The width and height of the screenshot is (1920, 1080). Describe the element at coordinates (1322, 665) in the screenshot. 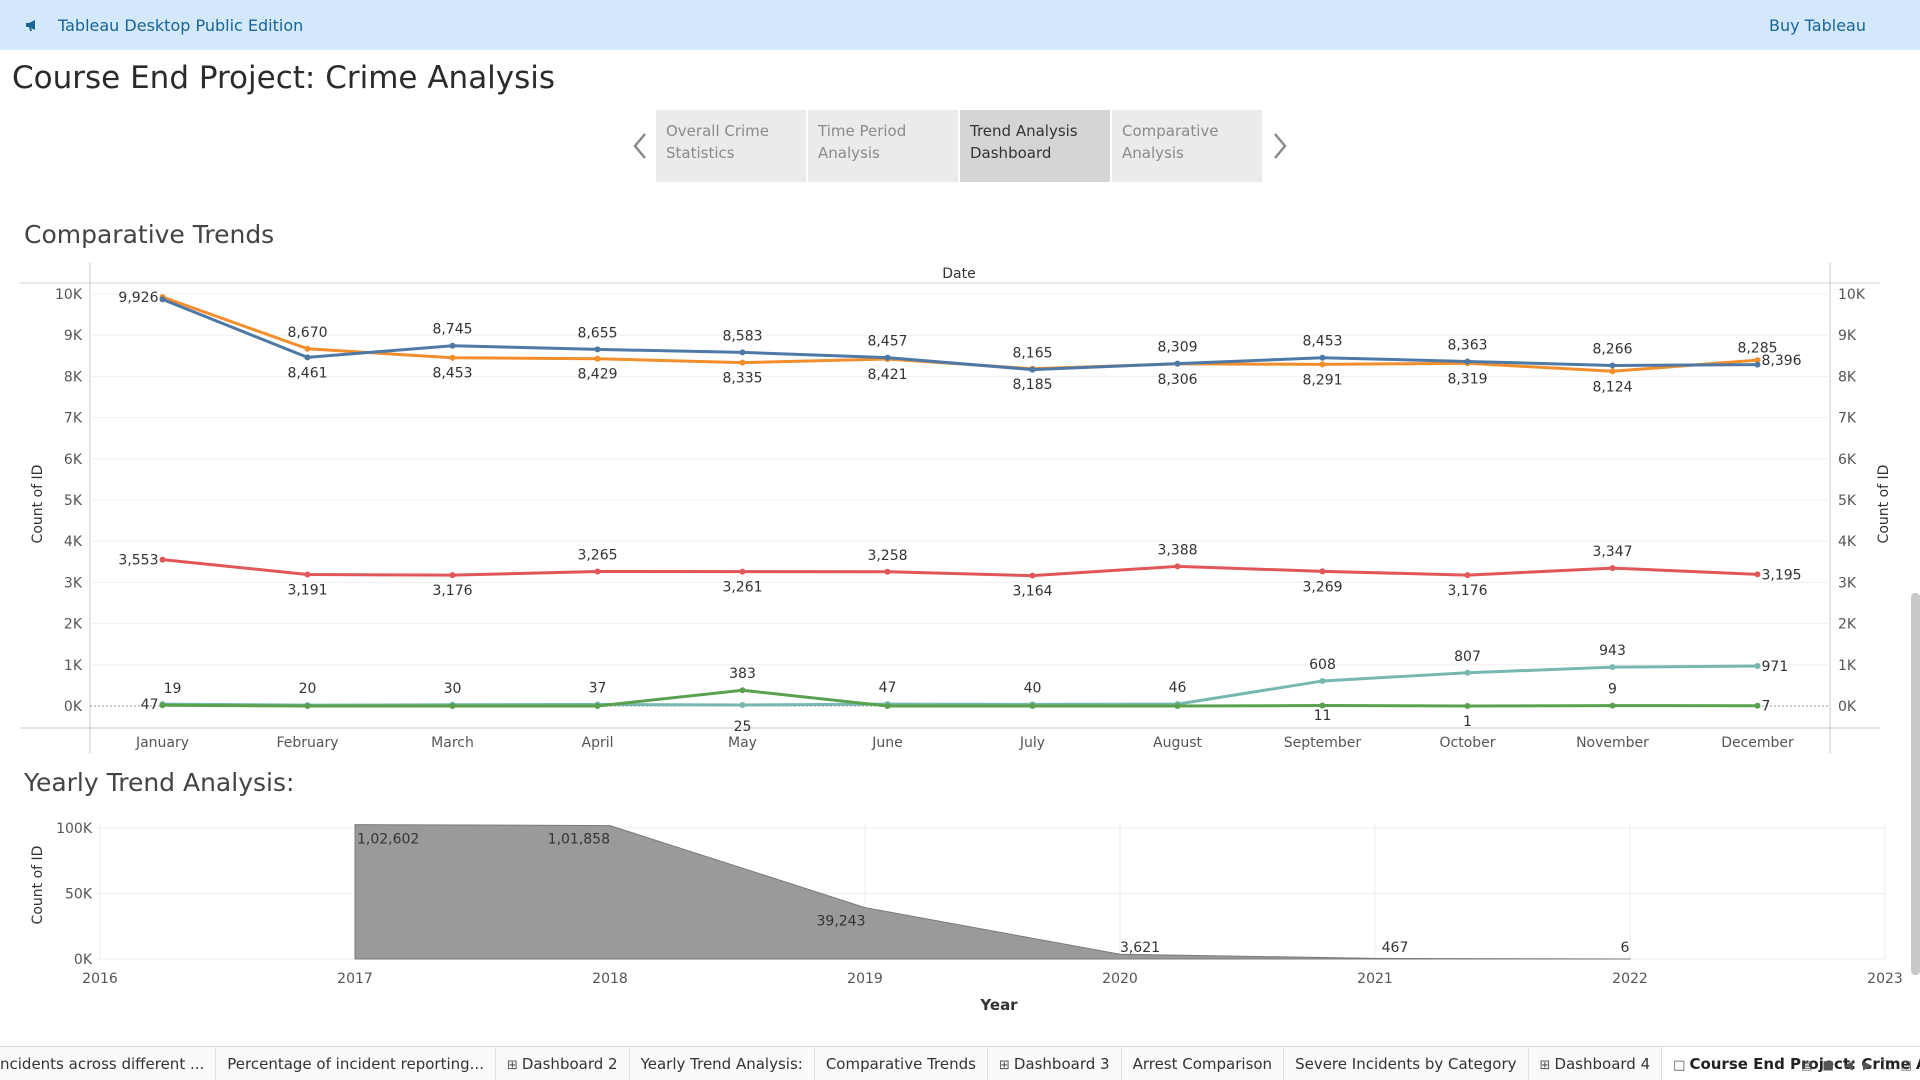

I see `data-label: 608` at that location.